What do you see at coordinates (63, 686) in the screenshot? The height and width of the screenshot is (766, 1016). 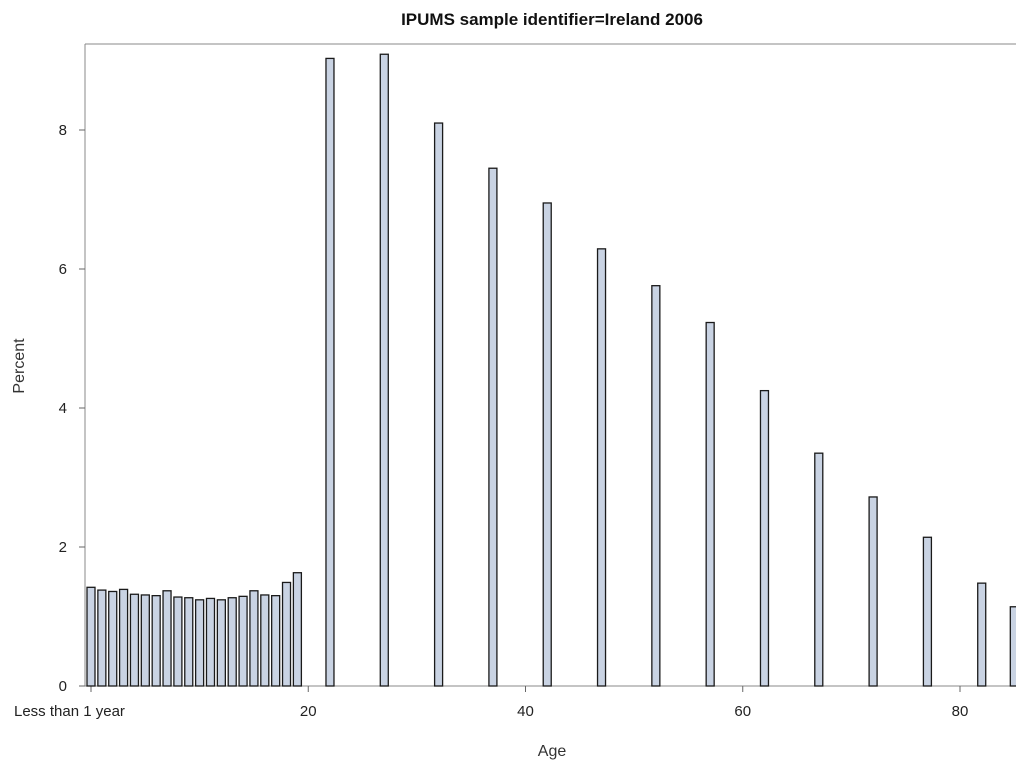 I see `y-tick-label: 0` at bounding box center [63, 686].